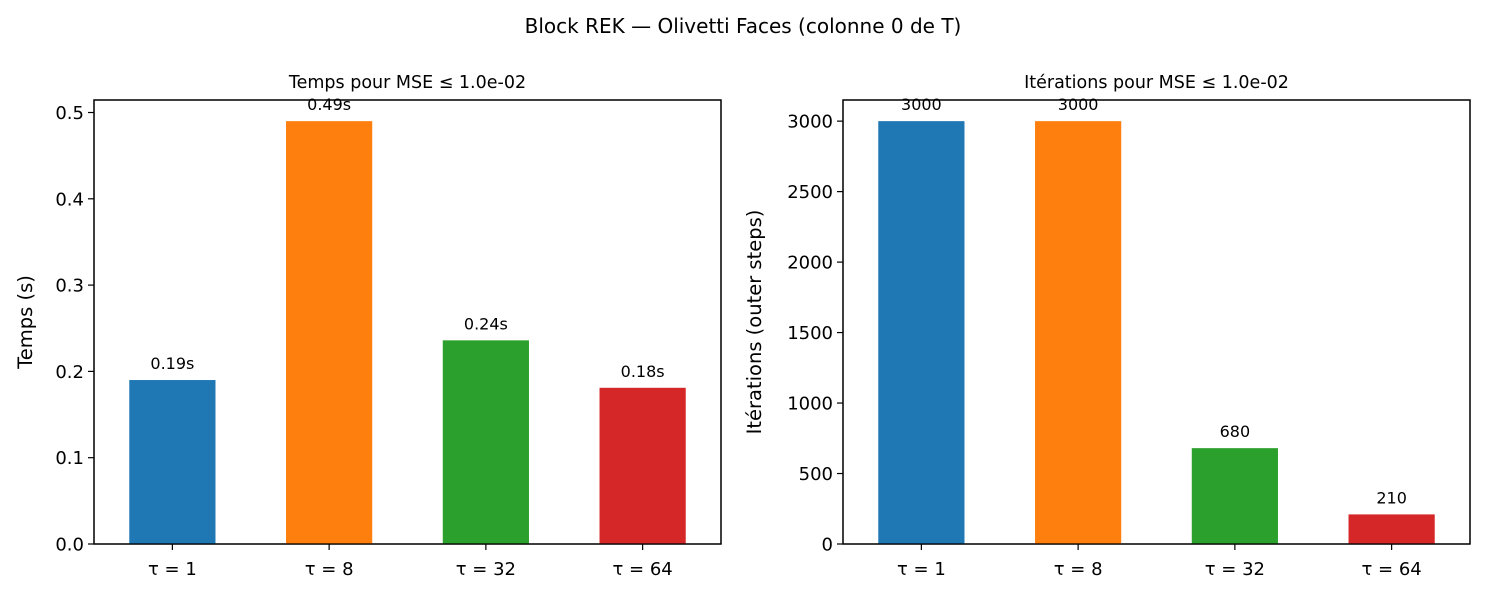  What do you see at coordinates (810, 404) in the screenshot?
I see `iter-y-tick-label: 1000` at bounding box center [810, 404].